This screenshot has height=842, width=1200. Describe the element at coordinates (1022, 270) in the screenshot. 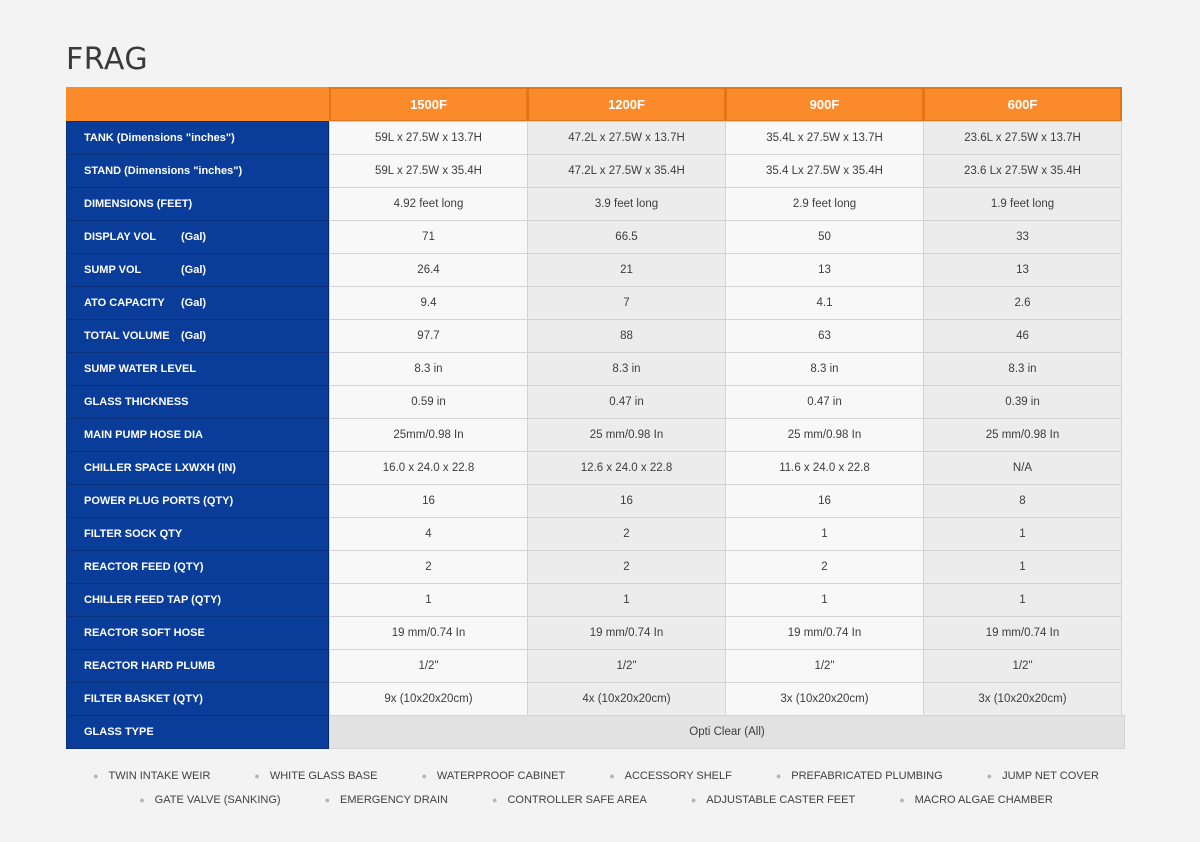

I see `table-cell: 13` at that location.